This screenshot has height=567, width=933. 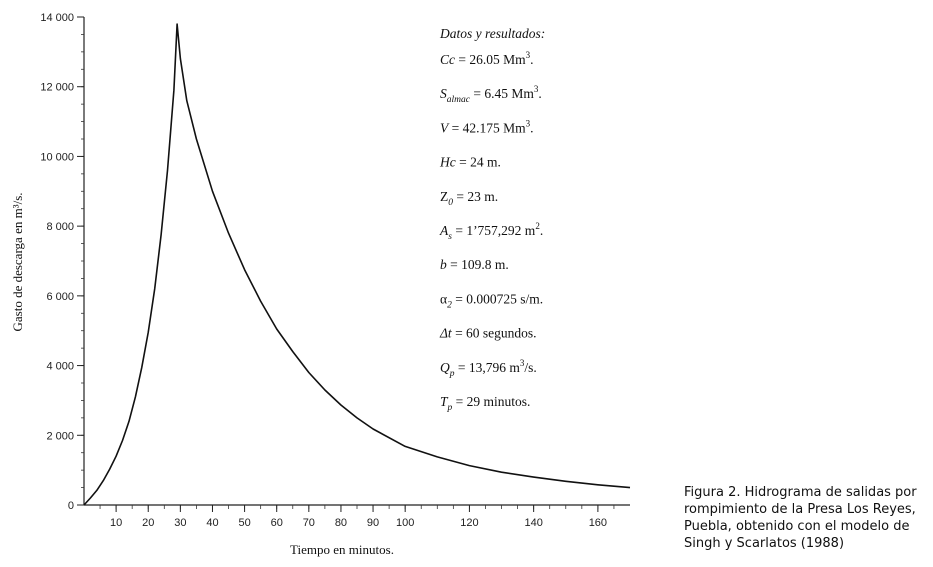 What do you see at coordinates (598, 523) in the screenshot?
I see `x-tick-label: 160` at bounding box center [598, 523].